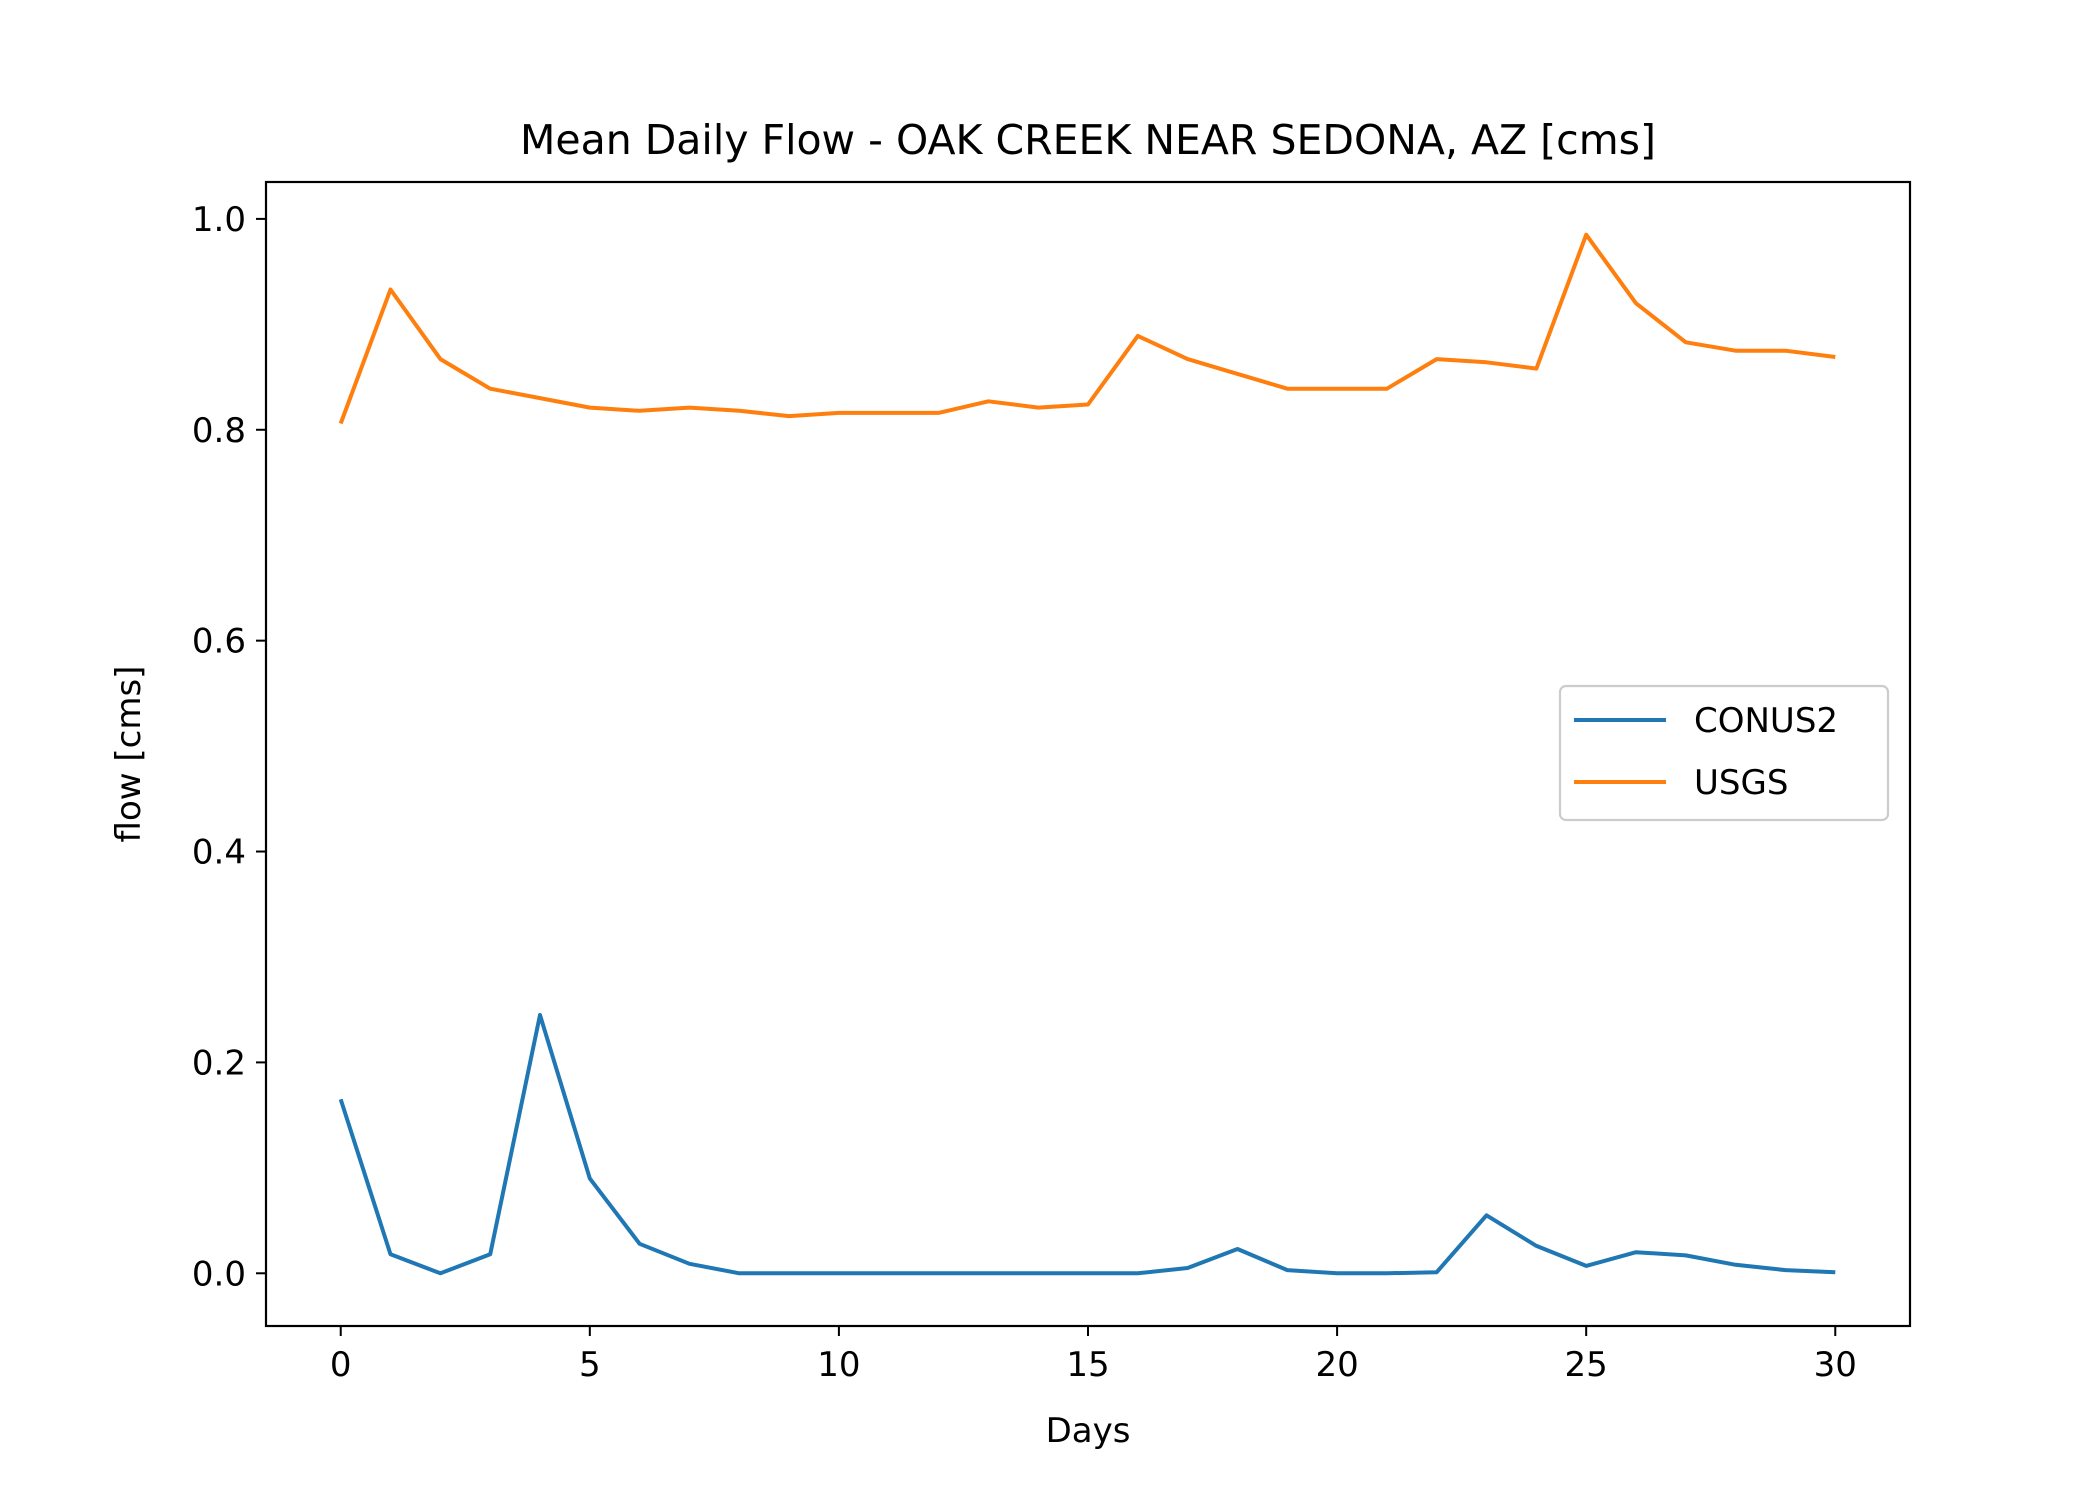 The width and height of the screenshot is (2100, 1500). What do you see at coordinates (1766, 721) in the screenshot?
I see `legend-label-conus2: CONUS2` at bounding box center [1766, 721].